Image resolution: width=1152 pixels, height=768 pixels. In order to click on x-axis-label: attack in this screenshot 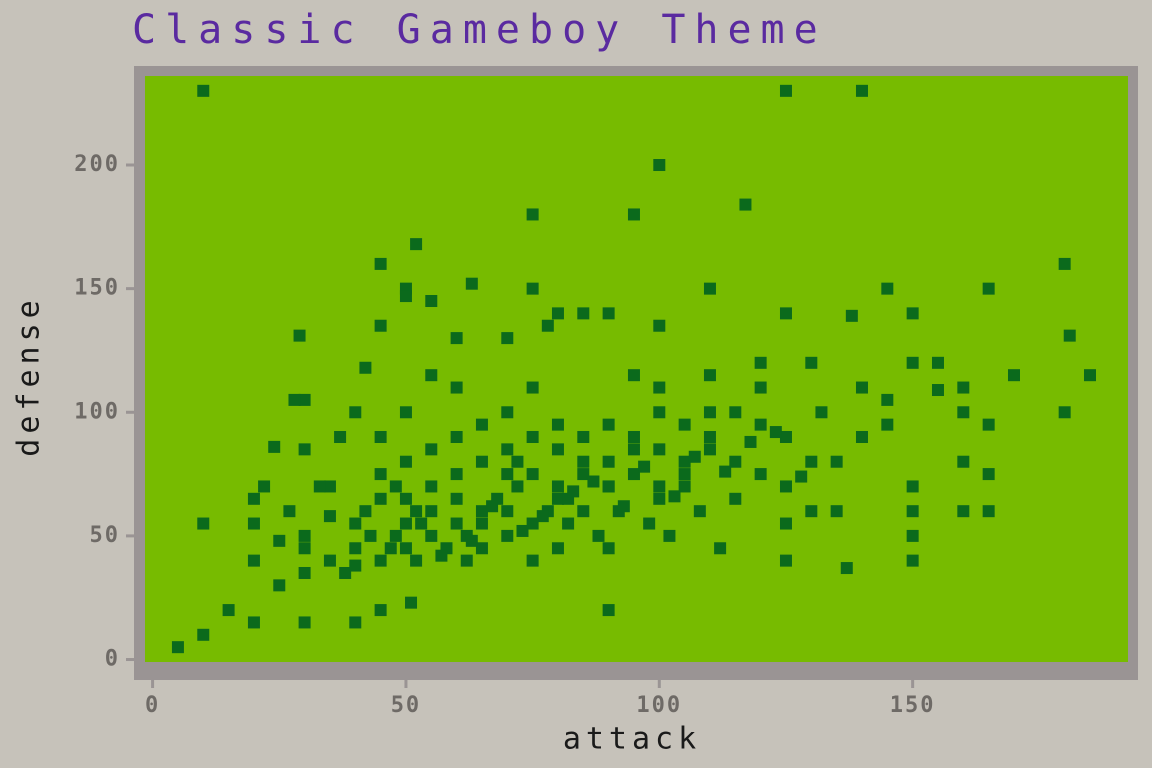, I will do `click(632, 739)`.